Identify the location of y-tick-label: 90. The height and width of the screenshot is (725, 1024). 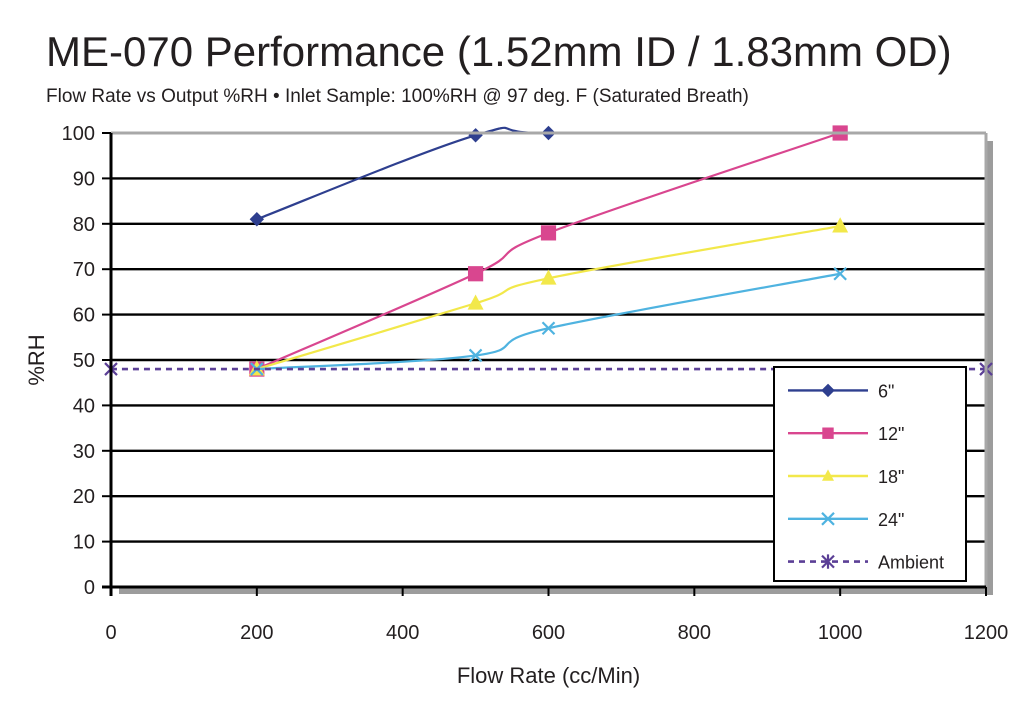
(84, 179).